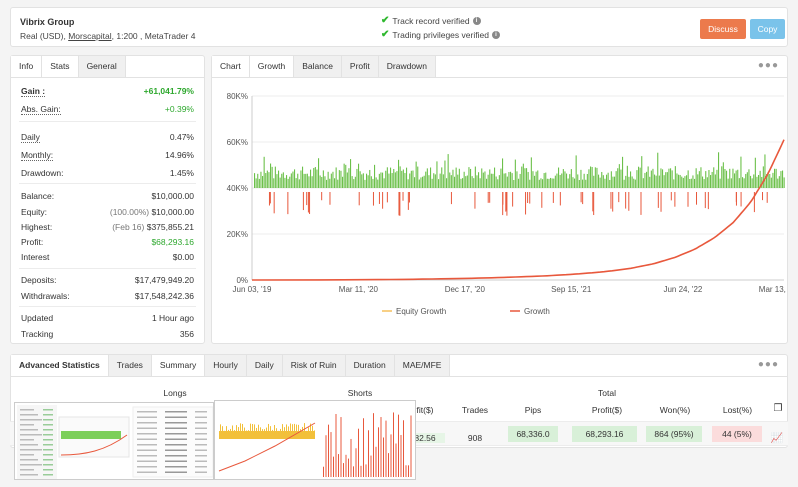 This screenshot has width=798, height=487. Describe the element at coordinates (107, 227) in the screenshot. I see `stat-highest: Highest: (Feb 16) $375,855.21` at that location.